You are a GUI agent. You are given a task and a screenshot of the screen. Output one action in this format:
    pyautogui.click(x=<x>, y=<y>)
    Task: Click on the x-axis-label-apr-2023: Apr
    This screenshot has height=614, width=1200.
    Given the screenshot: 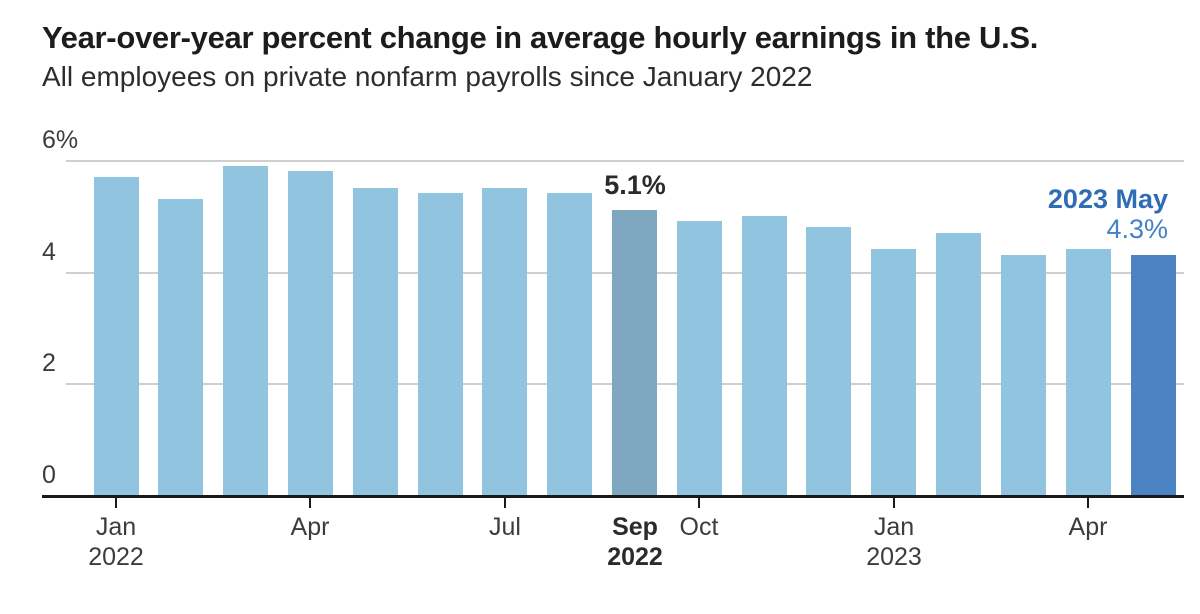 What is the action you would take?
    pyautogui.click(x=1088, y=527)
    